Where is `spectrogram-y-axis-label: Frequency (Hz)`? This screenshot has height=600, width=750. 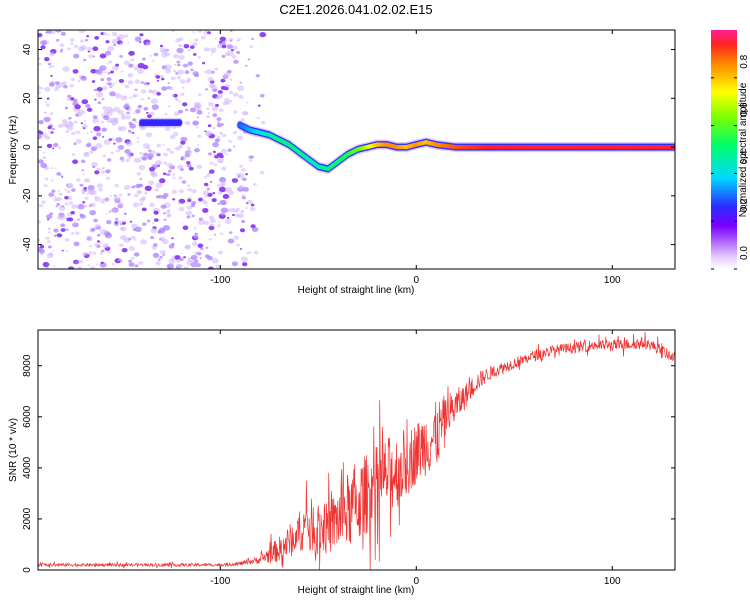
spectrogram-y-axis-label: Frequency (Hz) is located at coordinates (13, 150).